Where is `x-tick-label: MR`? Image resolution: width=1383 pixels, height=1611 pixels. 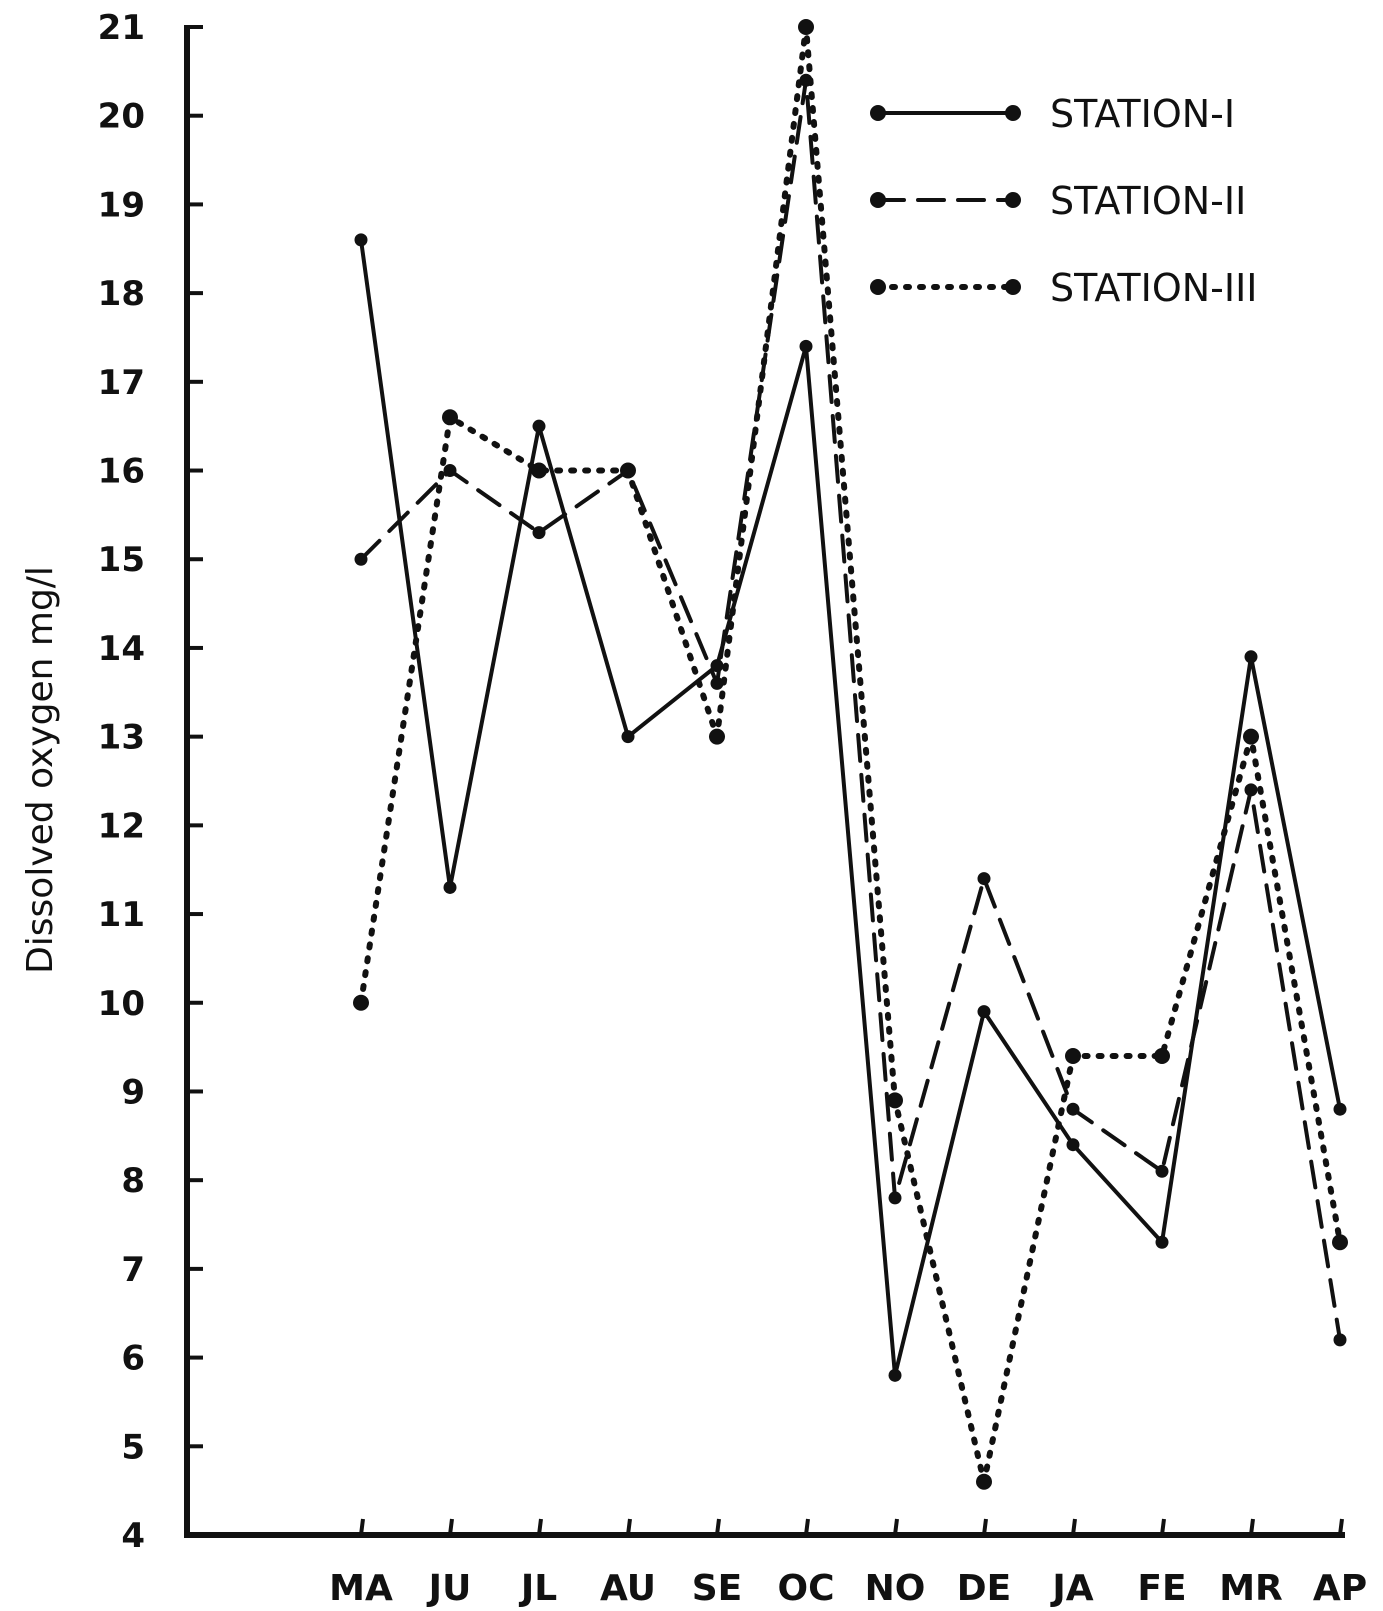 x-tick-label: MR is located at coordinates (1251, 1588).